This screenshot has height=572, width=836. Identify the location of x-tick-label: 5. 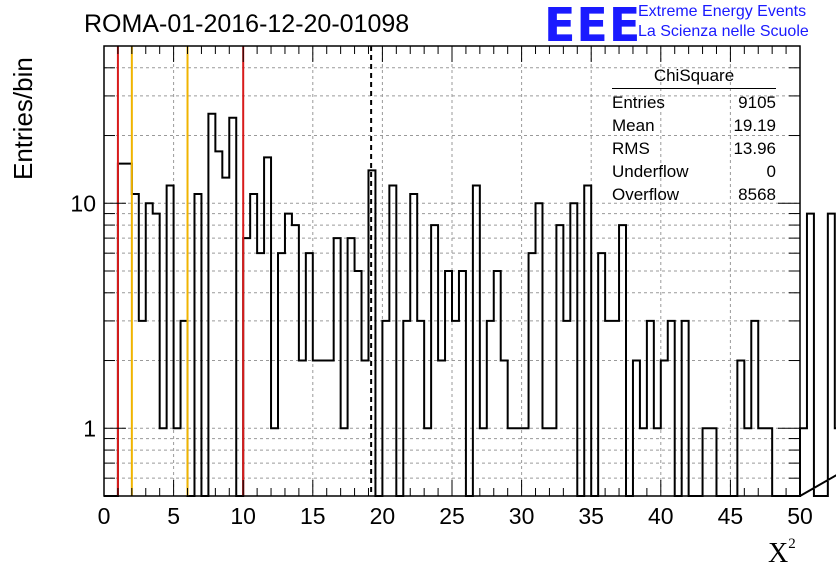
(173, 516).